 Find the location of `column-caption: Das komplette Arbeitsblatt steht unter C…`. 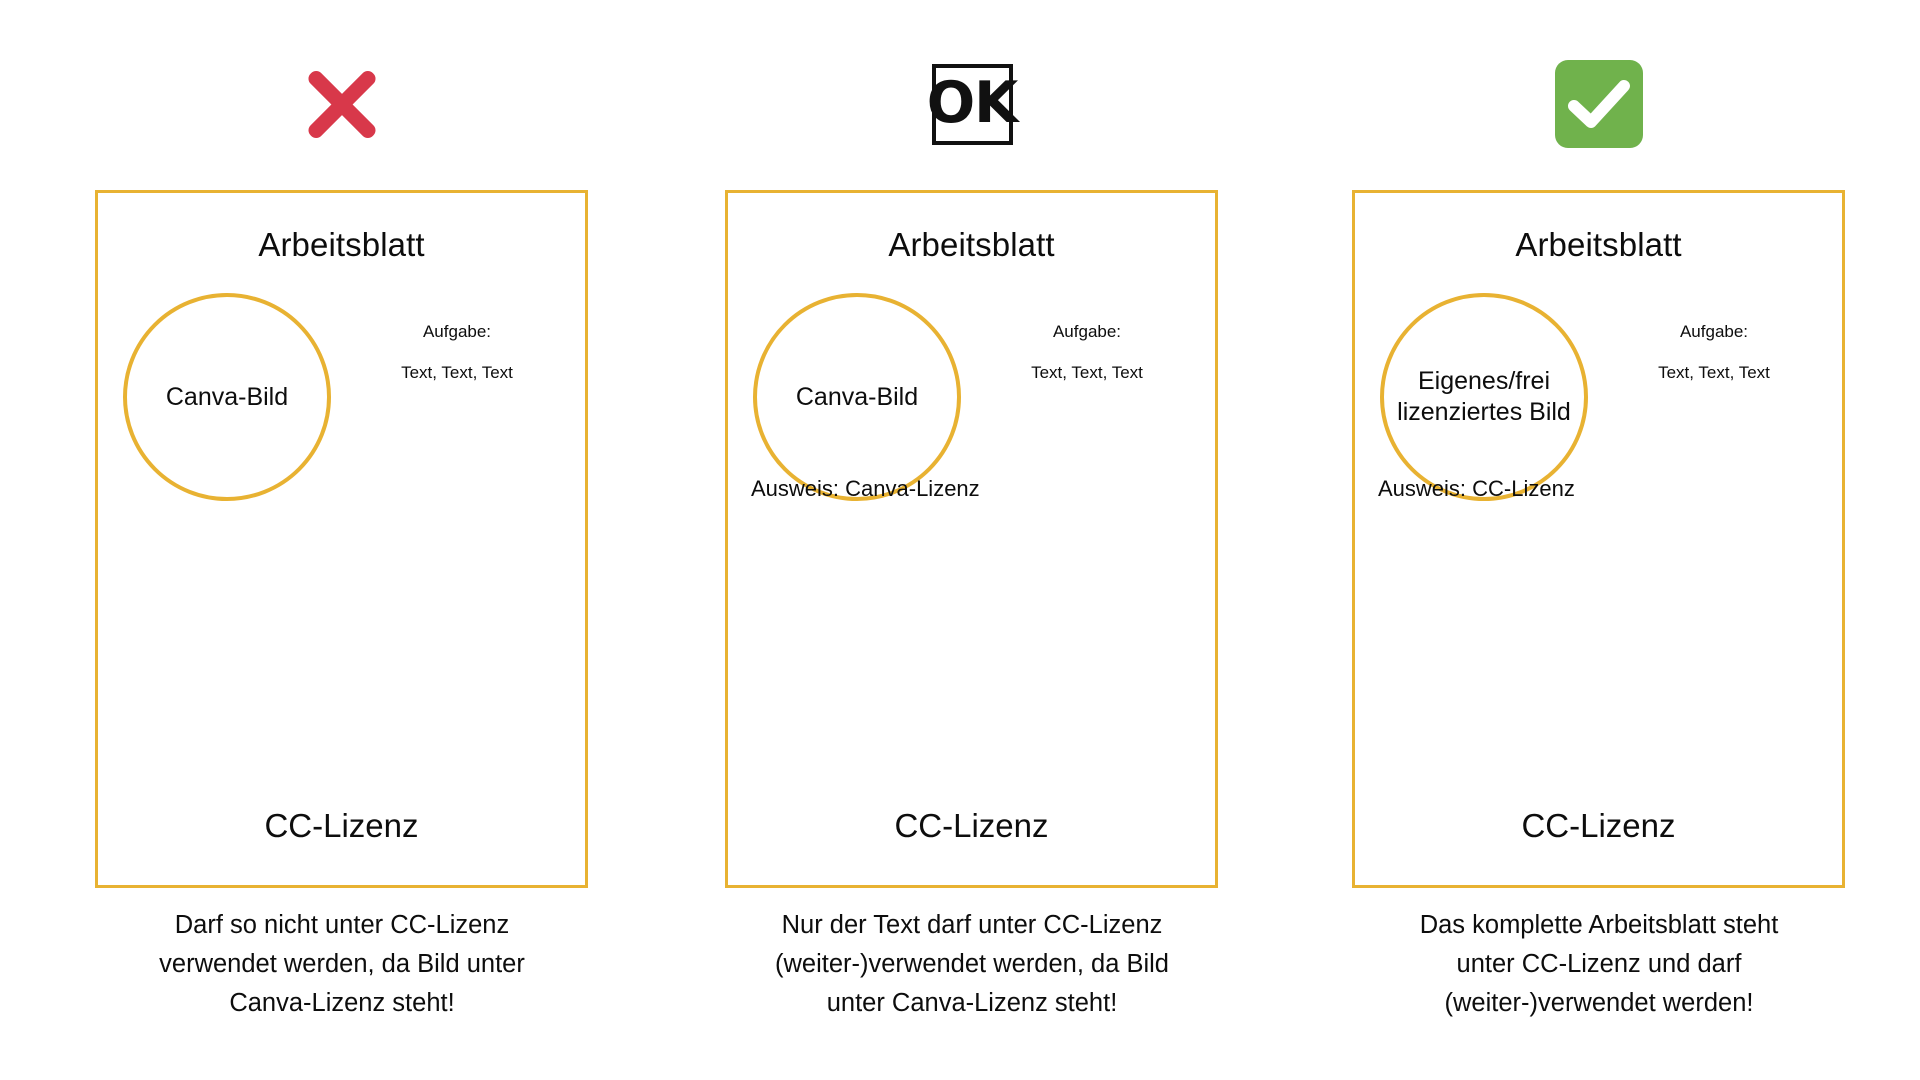

column-caption: Das komplette Arbeitsblatt steht unter C… is located at coordinates (1599, 964).